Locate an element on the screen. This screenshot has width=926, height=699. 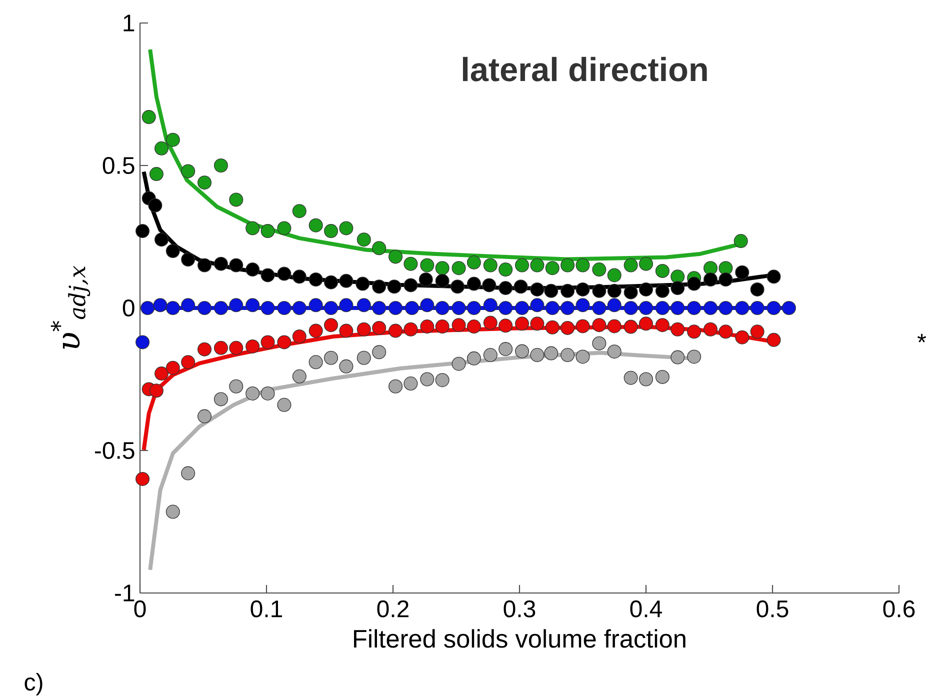
text: lateral direction is located at coordinates (584, 69).